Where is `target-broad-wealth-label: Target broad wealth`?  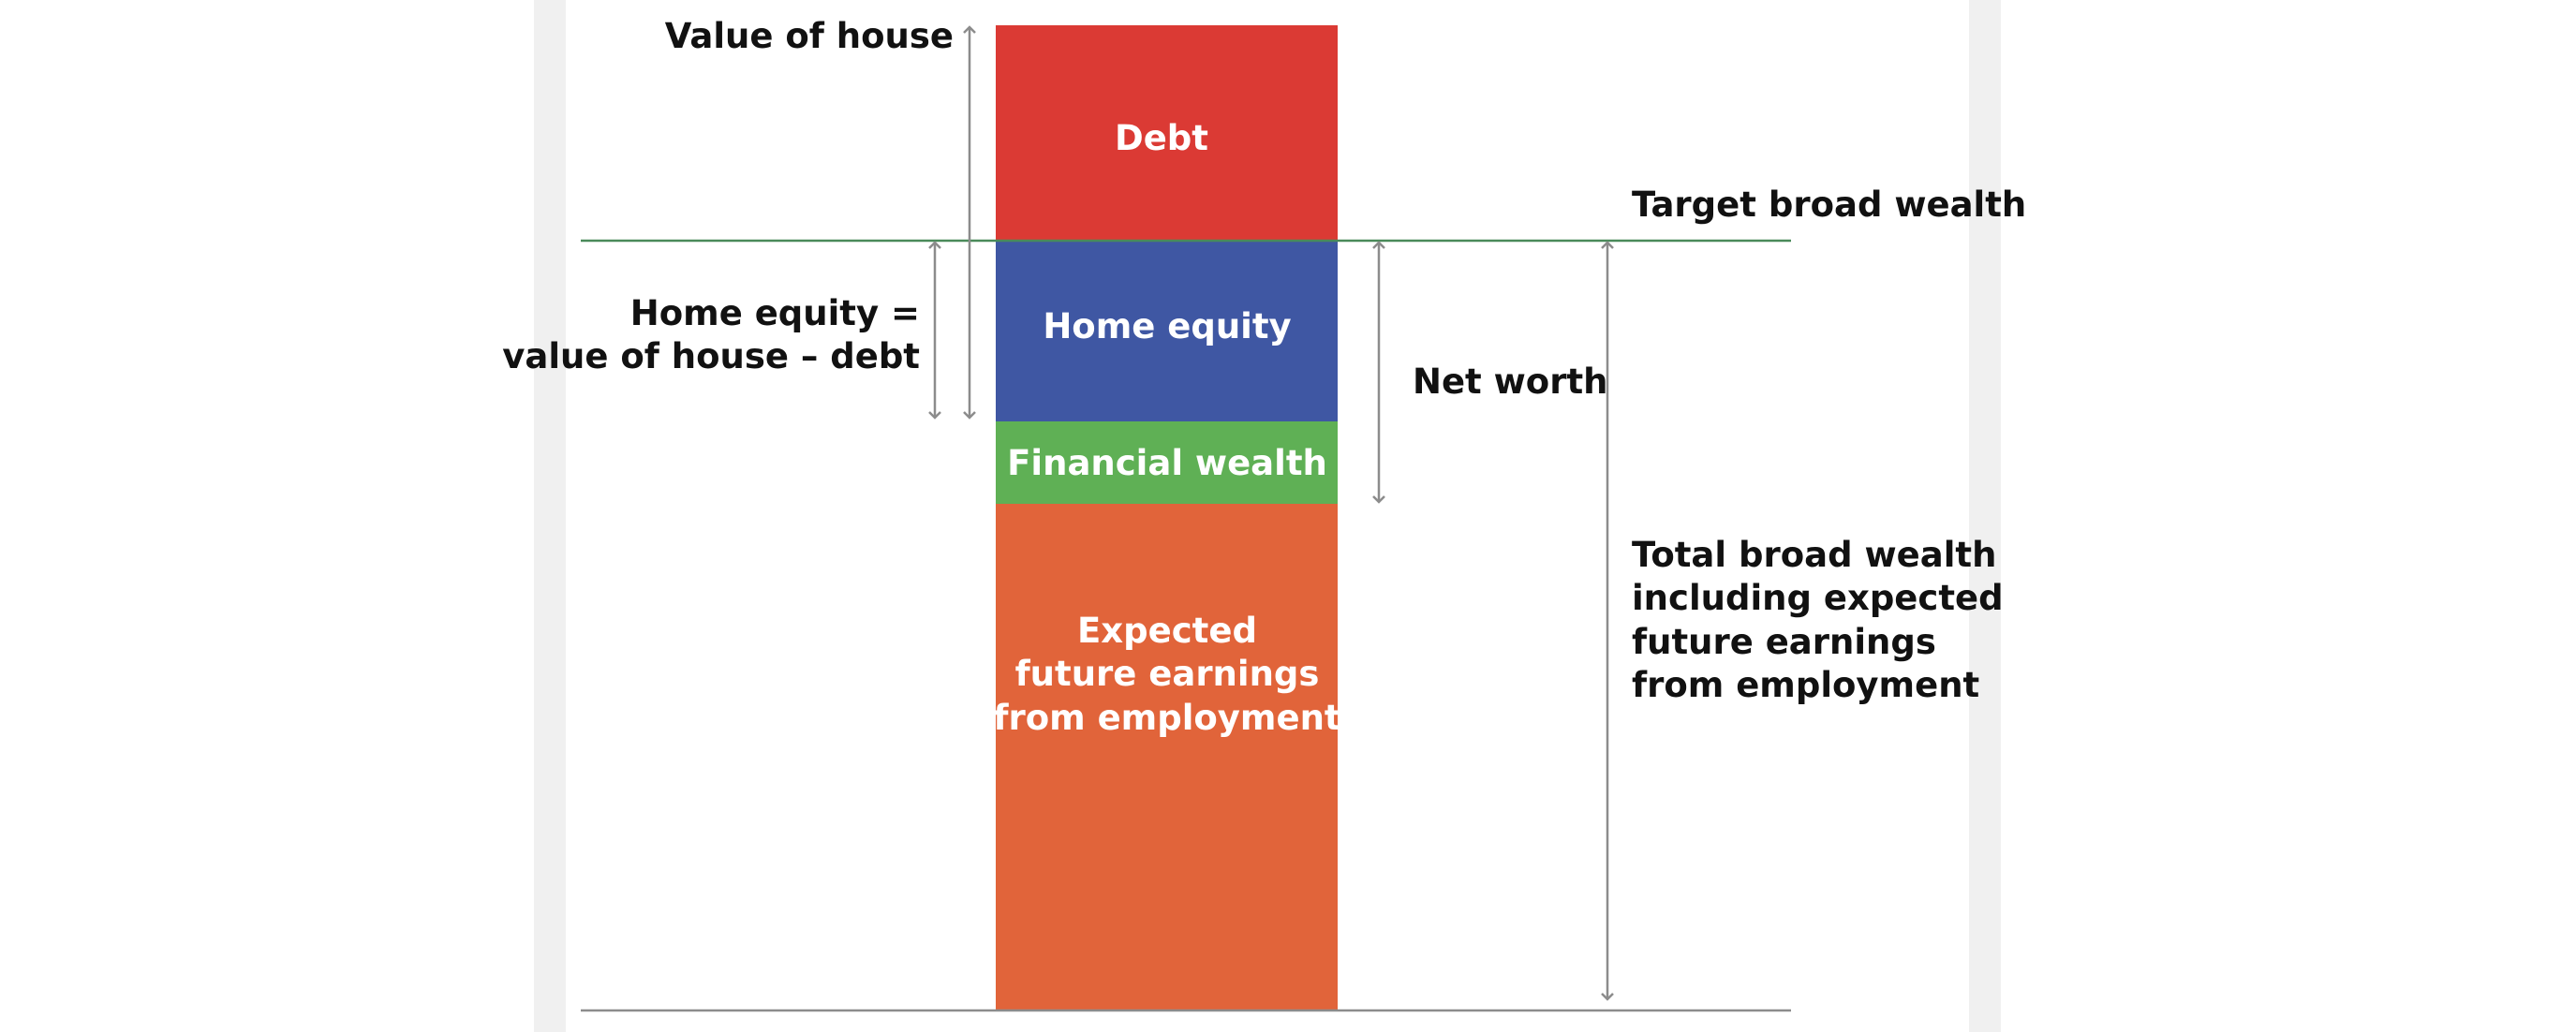
target-broad-wealth-label: Target broad wealth is located at coordinates (1829, 204).